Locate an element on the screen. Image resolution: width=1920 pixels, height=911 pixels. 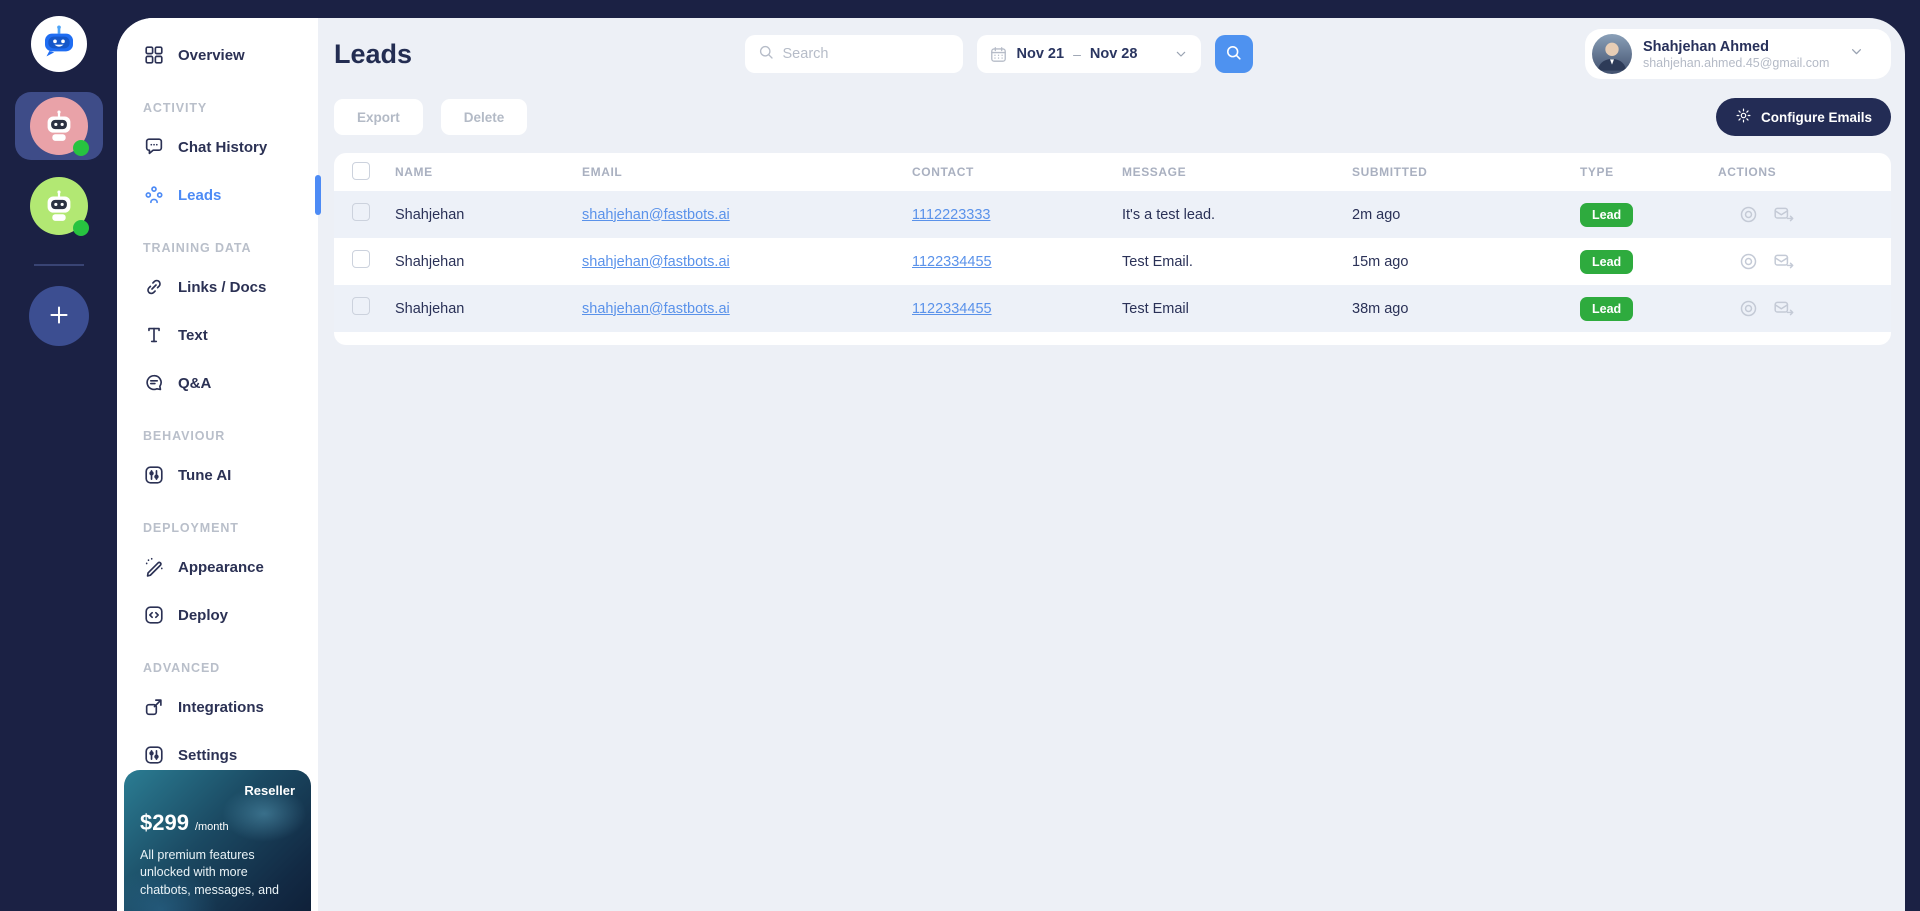
qa-icon is located at coordinates (154, 383).